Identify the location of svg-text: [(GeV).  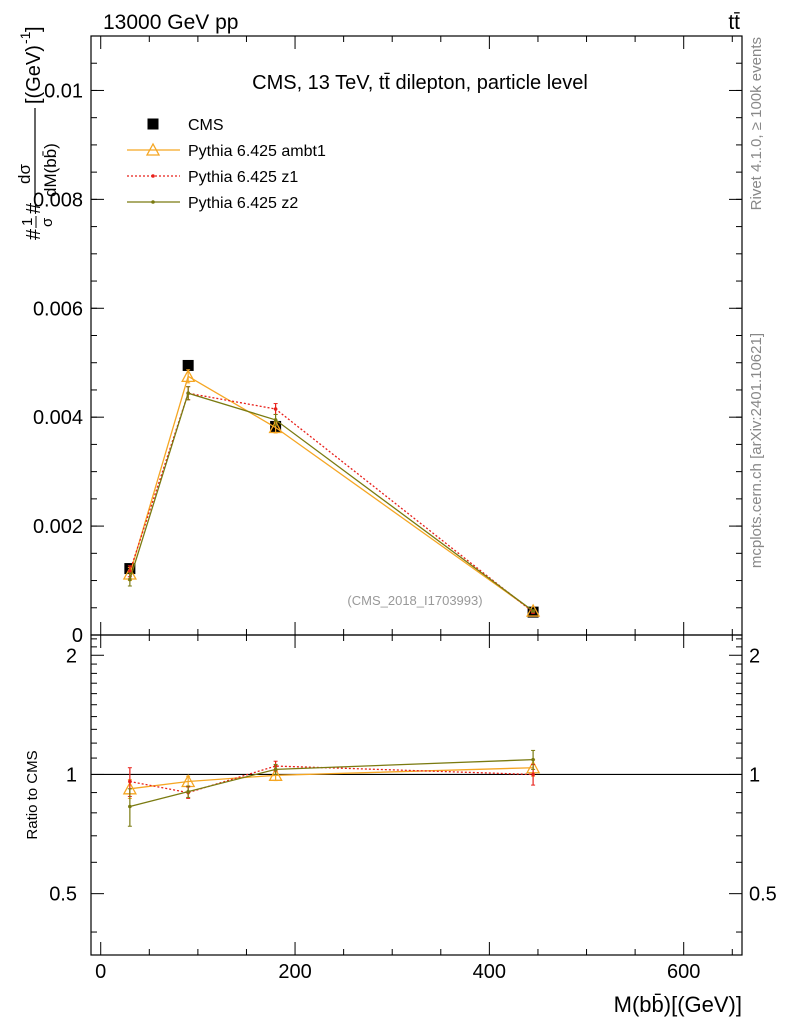
(34, 74).